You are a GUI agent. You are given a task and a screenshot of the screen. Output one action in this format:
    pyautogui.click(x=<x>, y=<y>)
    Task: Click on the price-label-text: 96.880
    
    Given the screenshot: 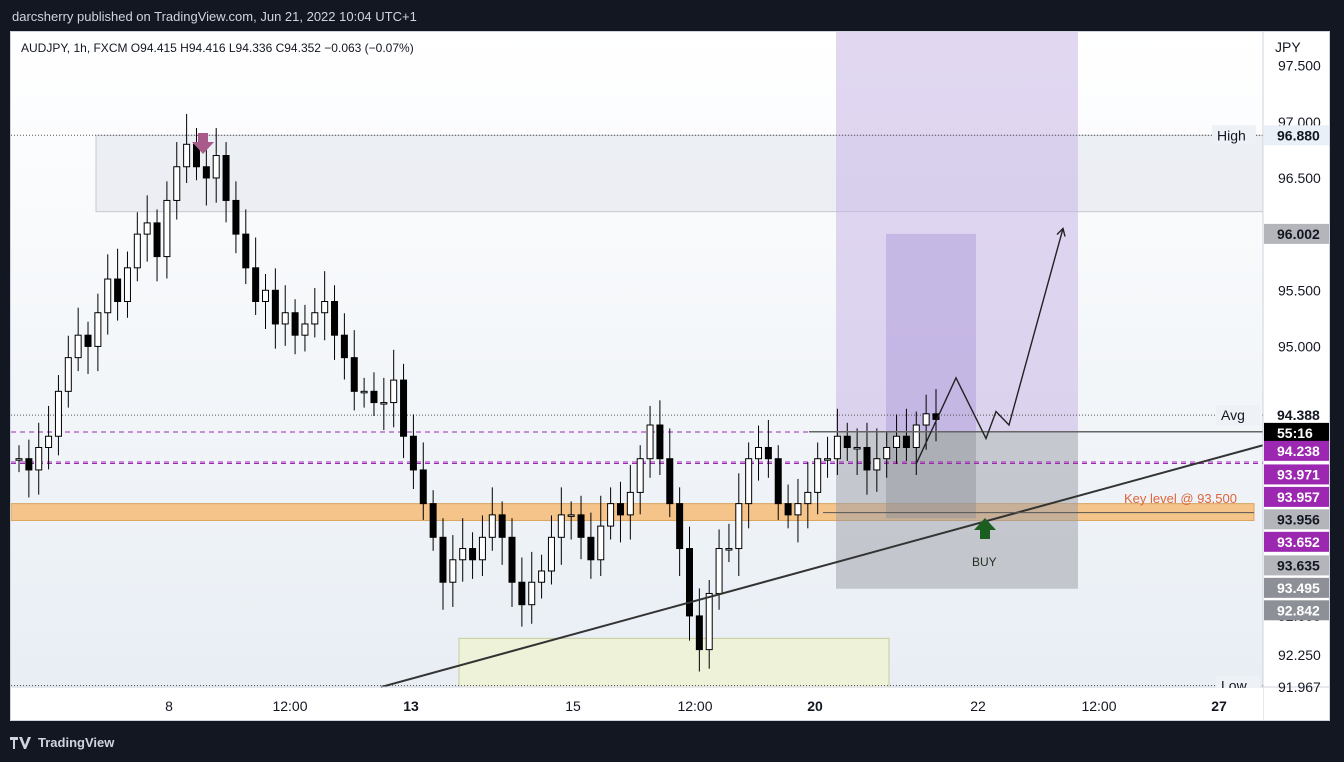 What is the action you would take?
    pyautogui.click(x=1298, y=135)
    